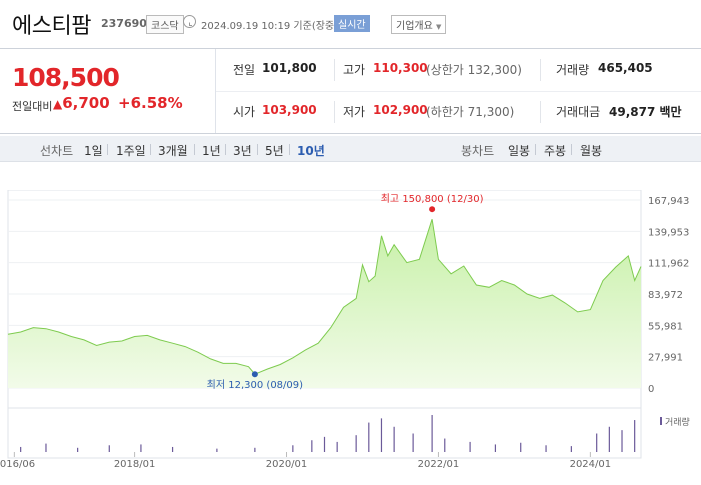 The width and height of the screenshot is (701, 485). What do you see at coordinates (519, 151) in the screenshot?
I see `tab-daily: 일봉` at bounding box center [519, 151].